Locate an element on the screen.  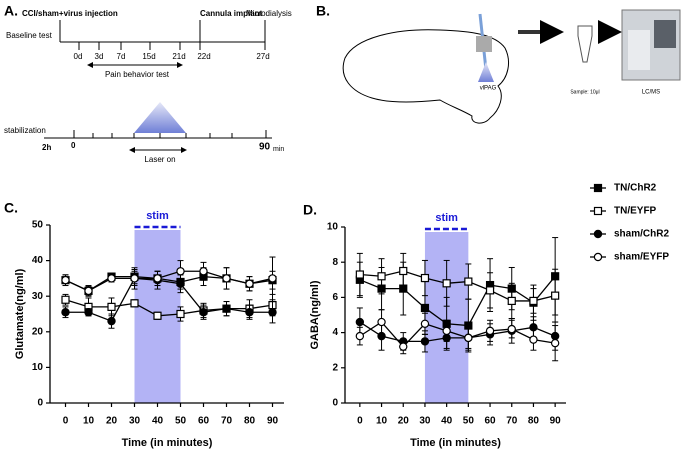
legend-label: TN/EYFP is located at coordinates (635, 211).